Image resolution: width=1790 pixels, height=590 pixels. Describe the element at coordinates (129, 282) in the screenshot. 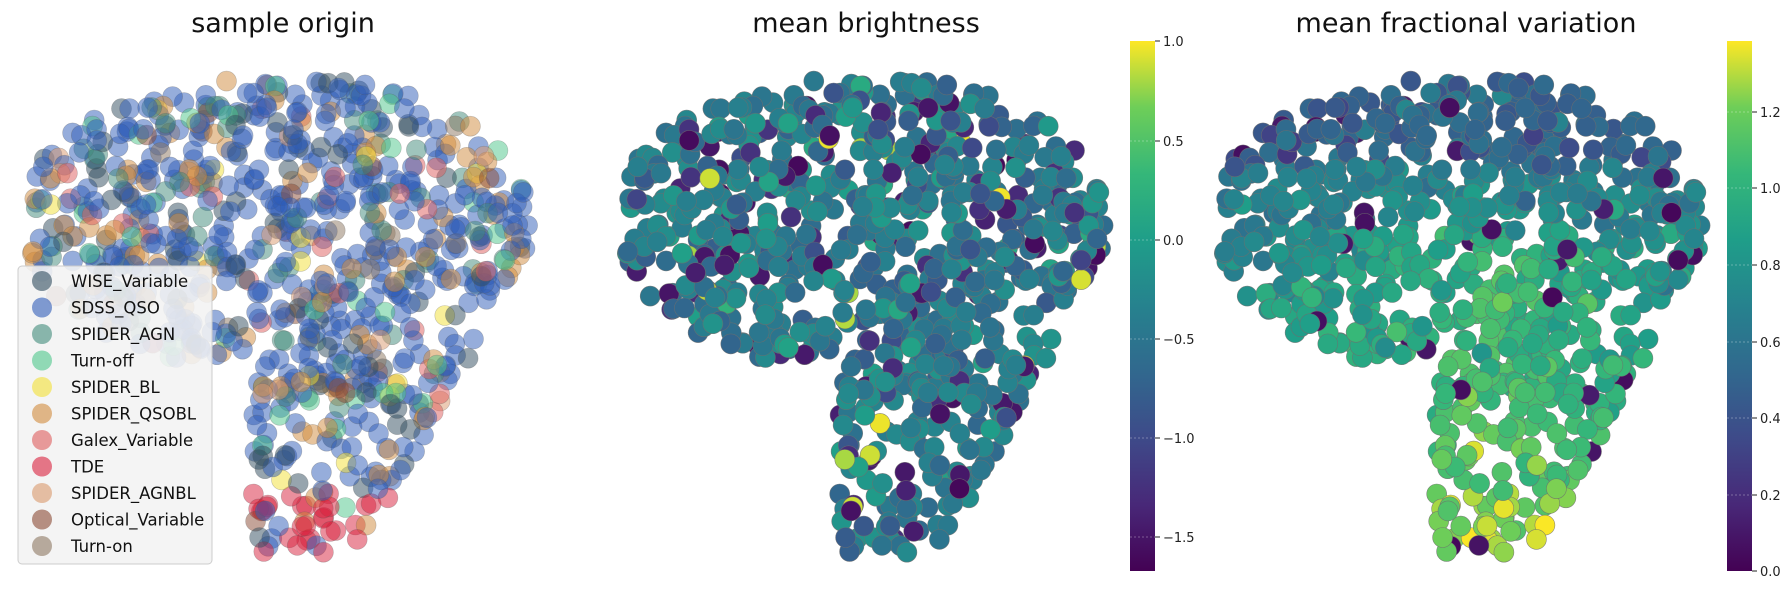

I see `legend-label: WISE_Variable` at that location.